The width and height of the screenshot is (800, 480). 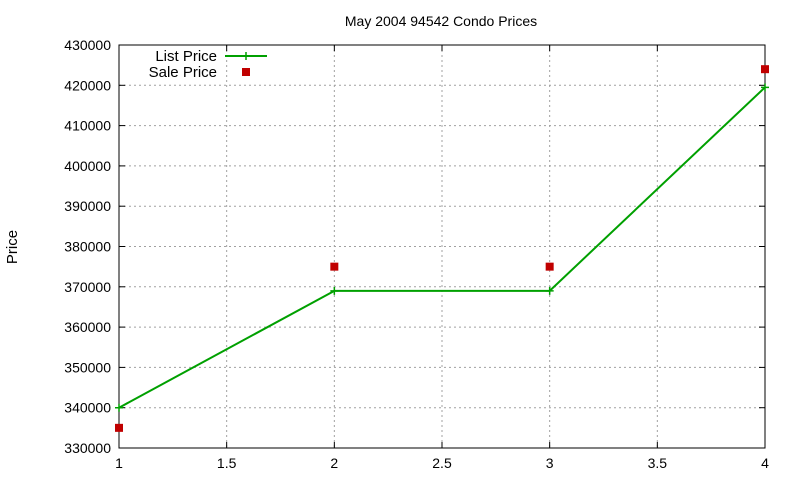 I want to click on y-tick-label: 410000, so click(x=87, y=126).